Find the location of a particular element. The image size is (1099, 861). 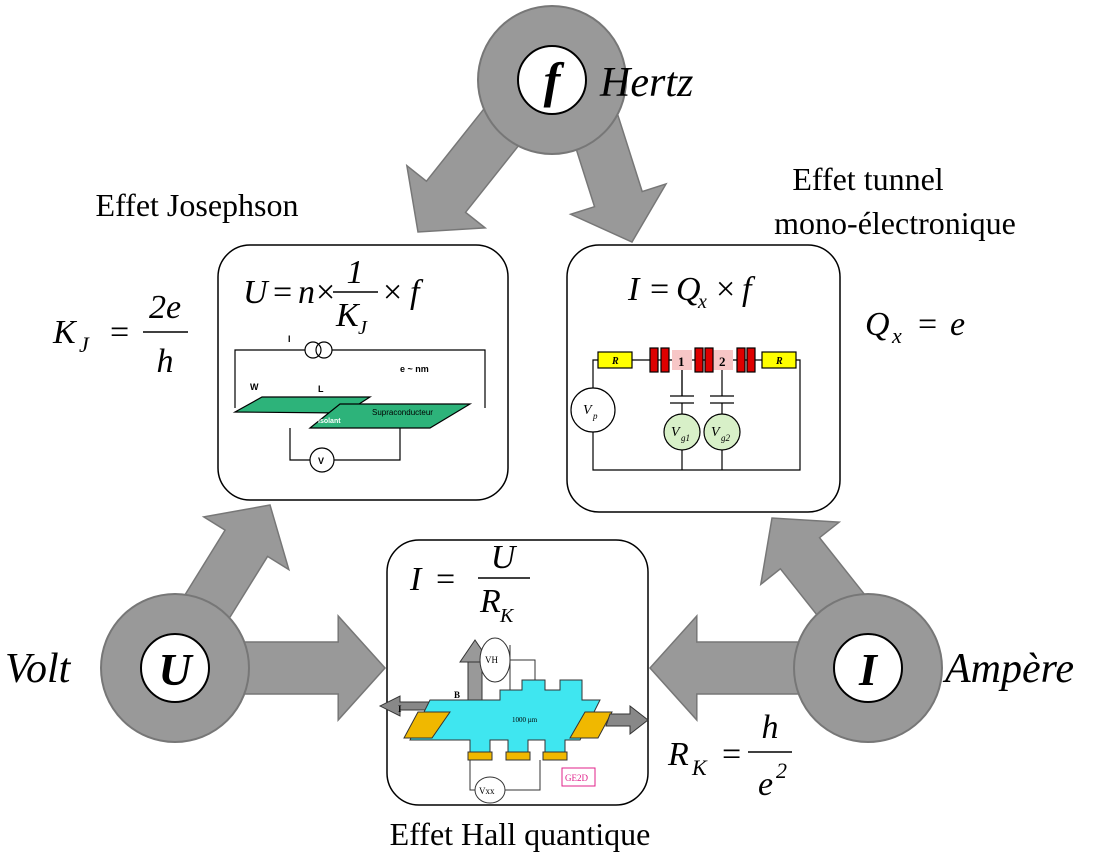

tunnel-circuit is located at coordinates (685, 409).